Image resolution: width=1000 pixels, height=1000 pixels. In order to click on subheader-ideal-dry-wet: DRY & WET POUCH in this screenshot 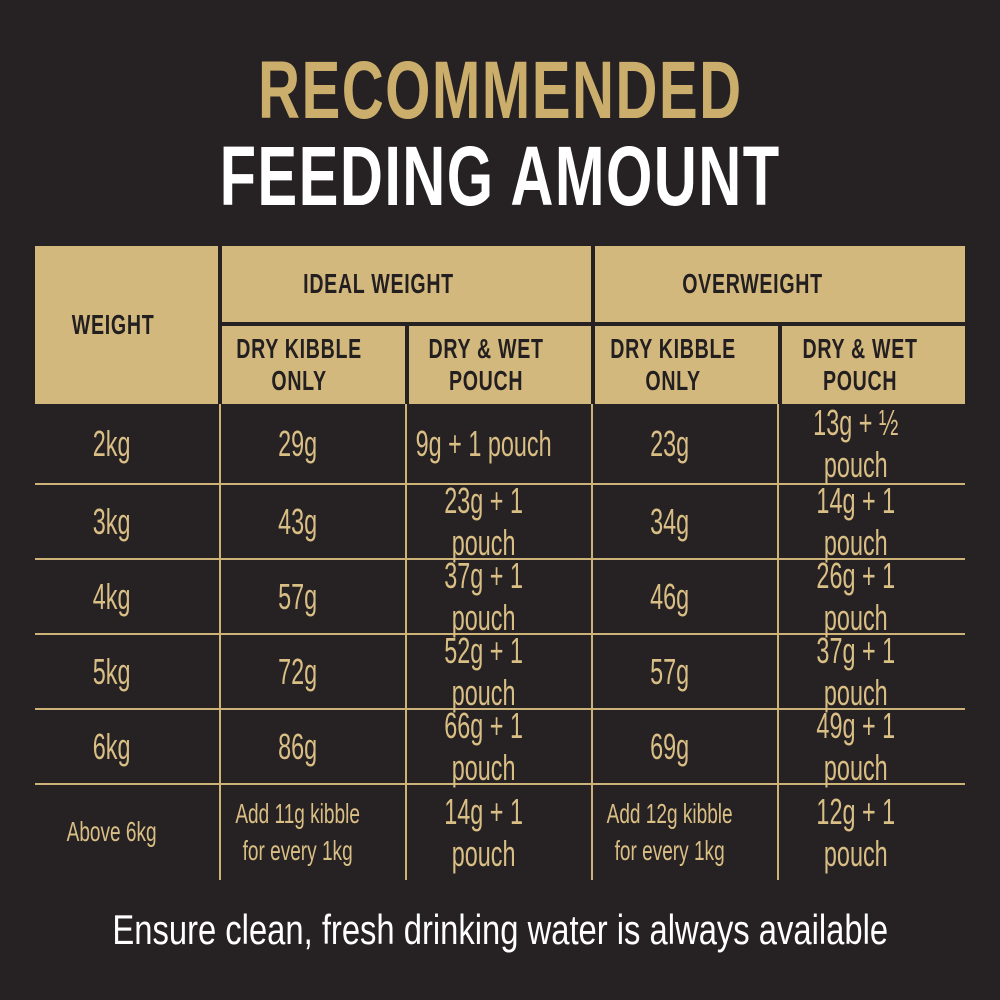, I will do `click(500, 365)`.